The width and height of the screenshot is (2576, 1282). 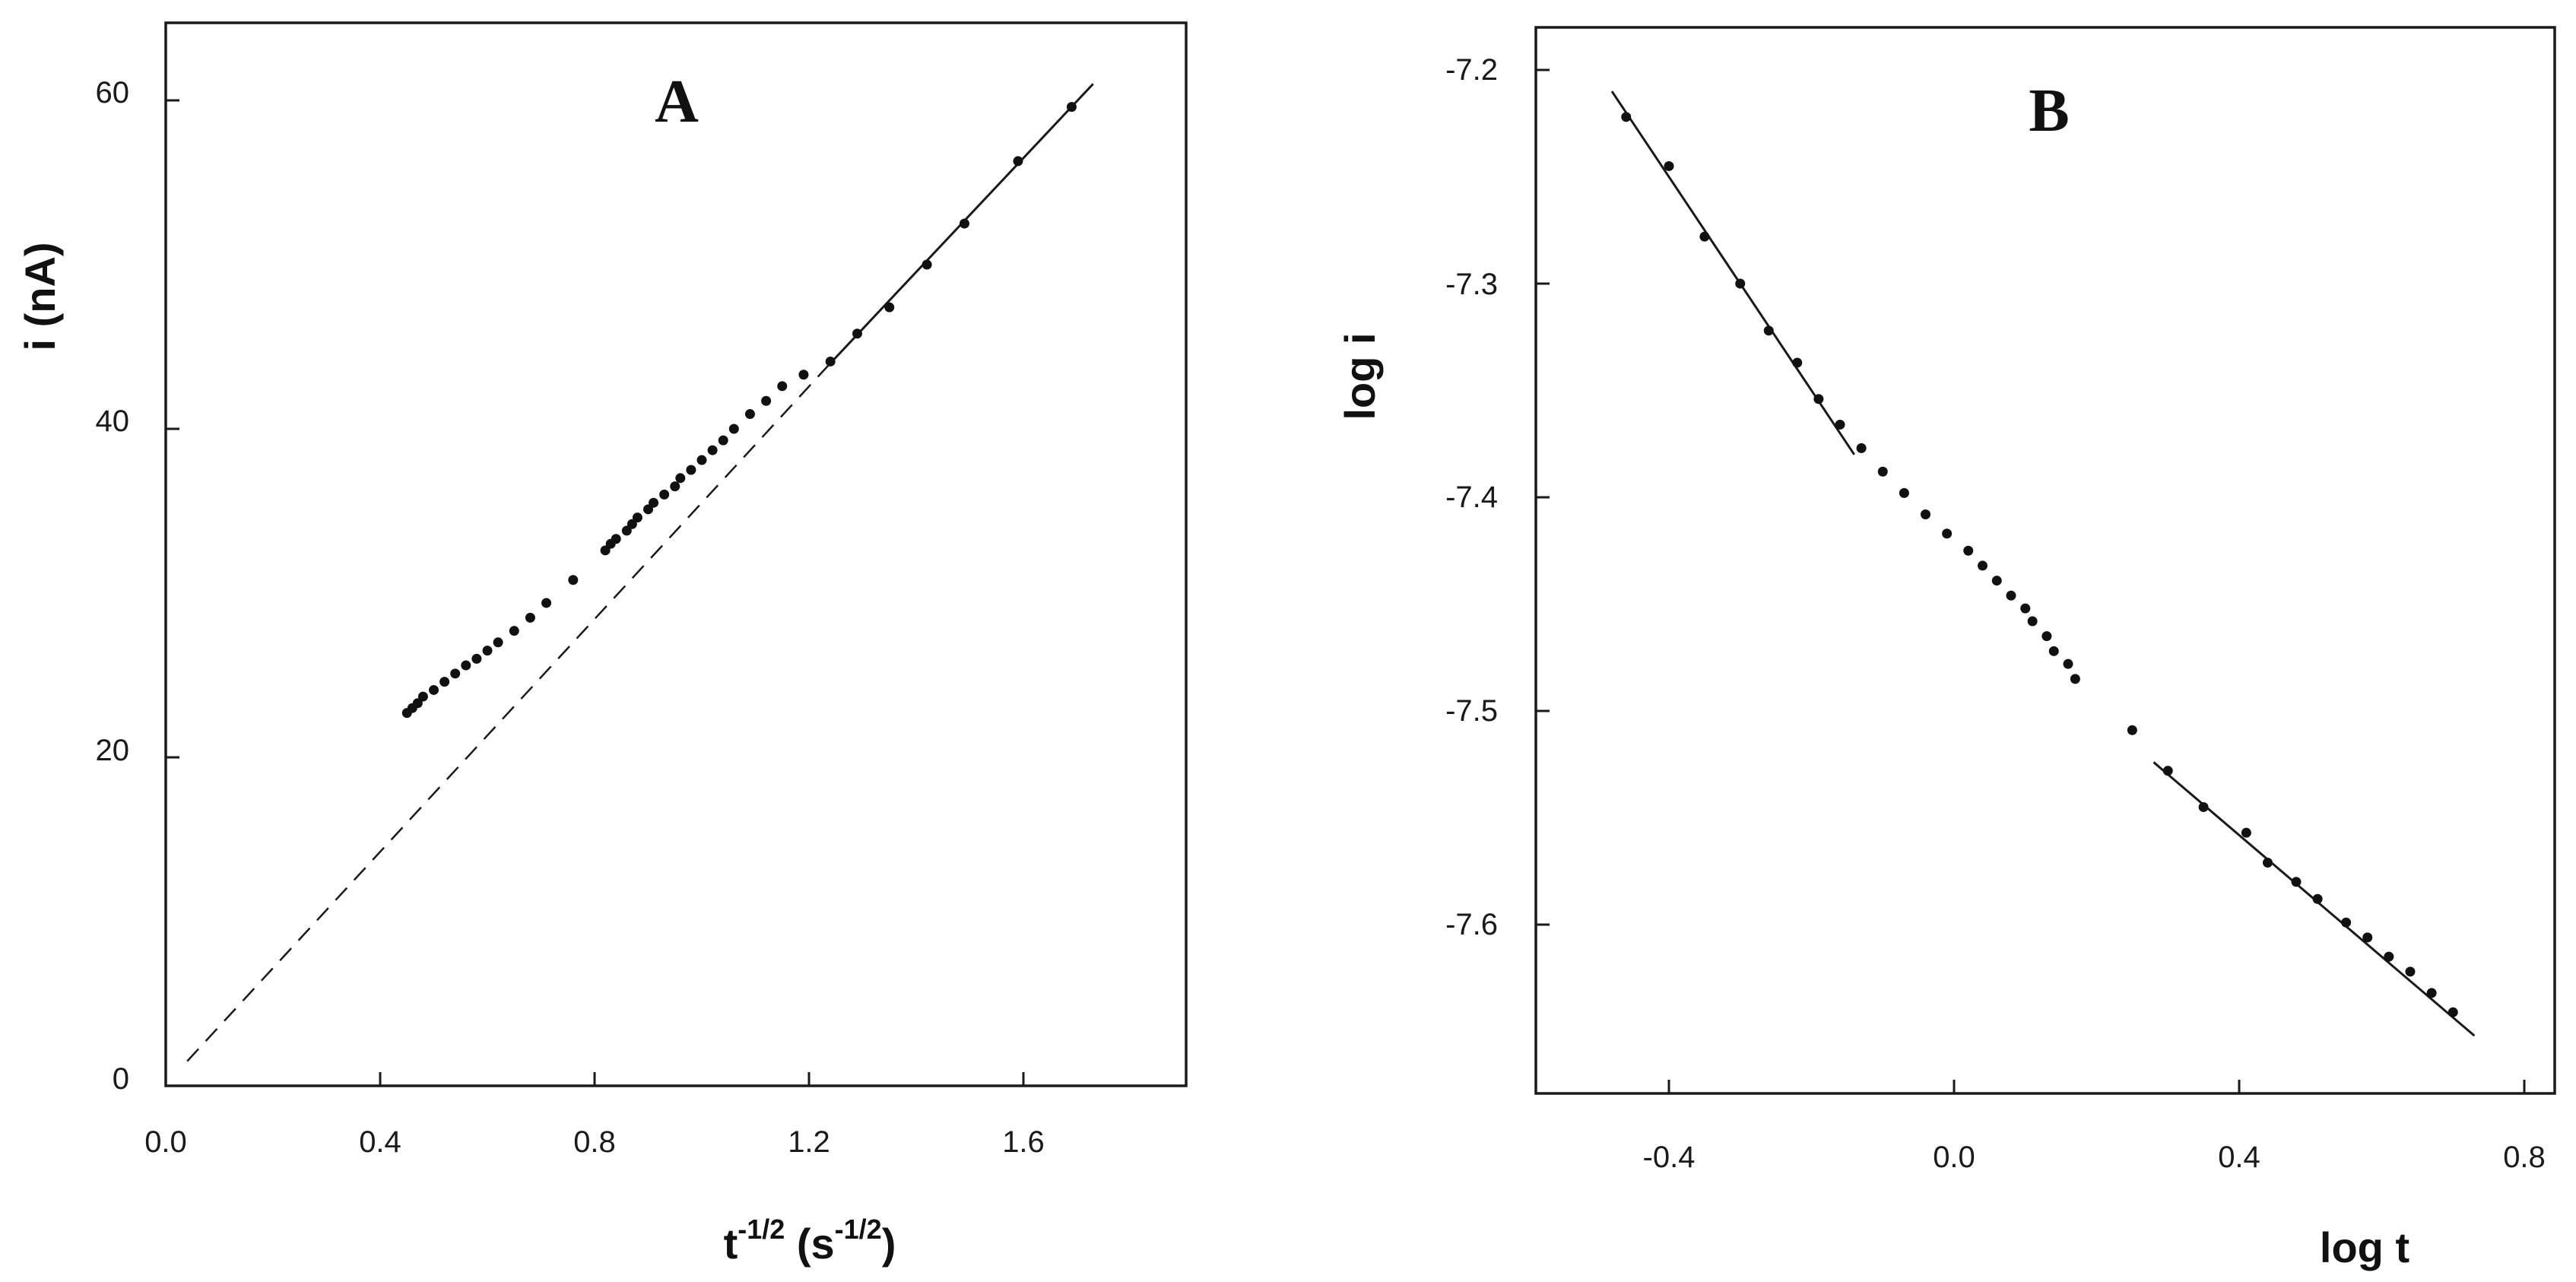 I want to click on extrapolated-fit-line, so click(x=509, y=712).